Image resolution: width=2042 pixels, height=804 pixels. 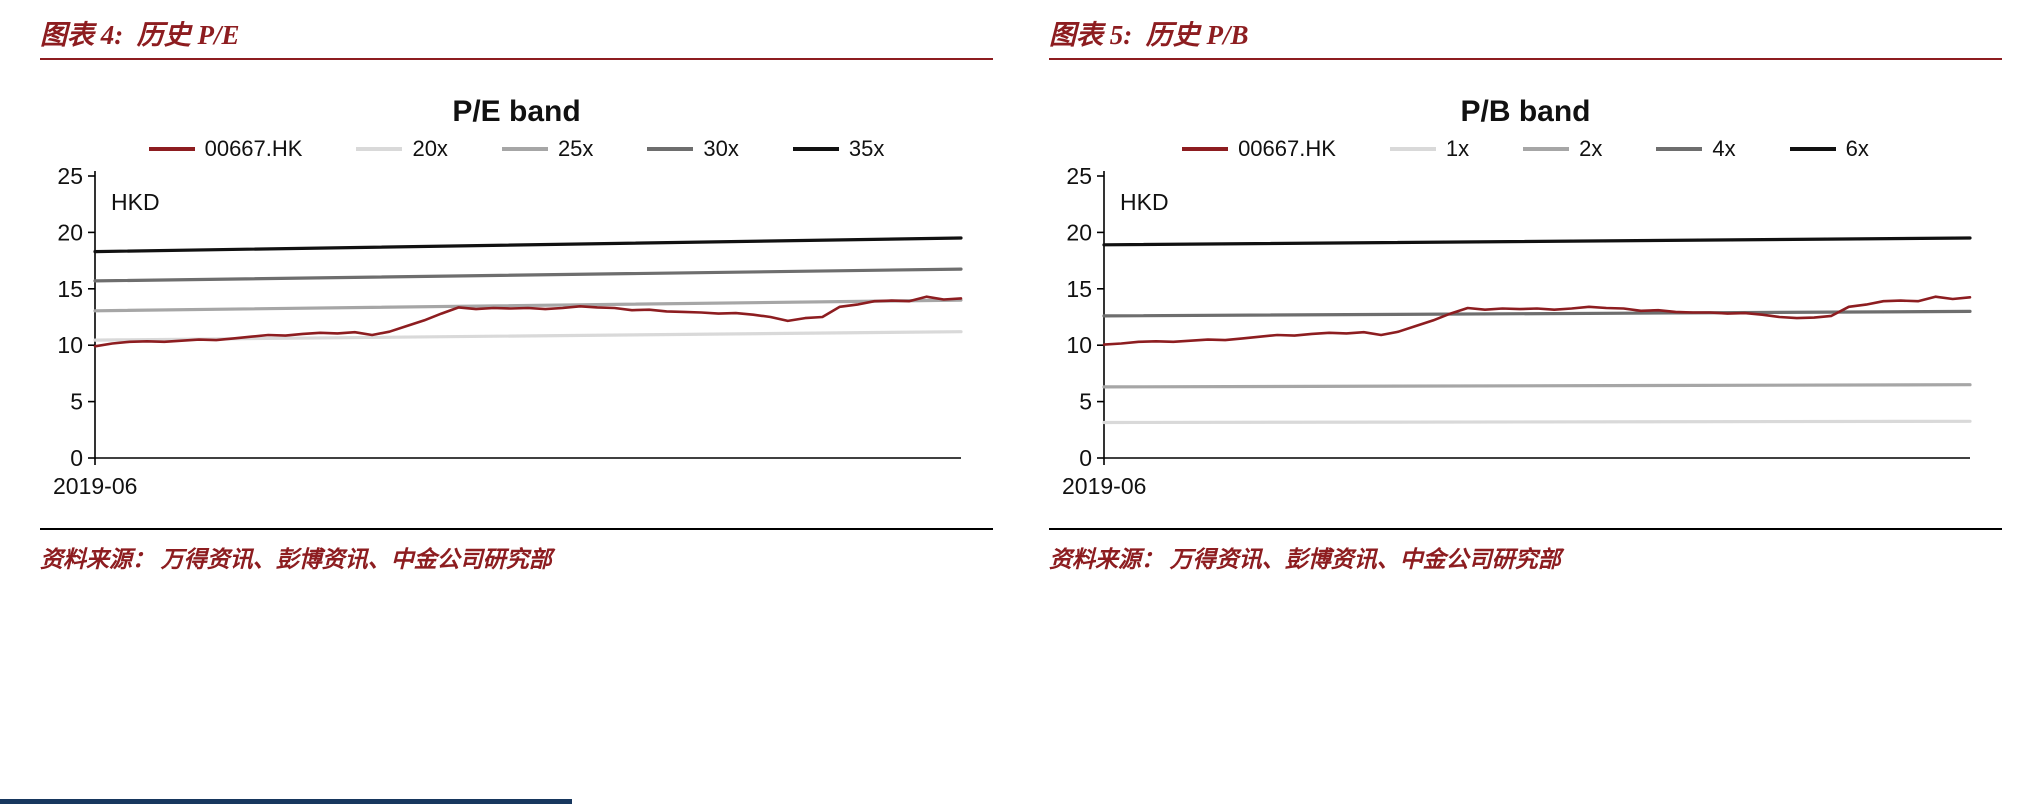 What do you see at coordinates (1457, 148) in the screenshot?
I see `legend-label: 1x` at bounding box center [1457, 148].